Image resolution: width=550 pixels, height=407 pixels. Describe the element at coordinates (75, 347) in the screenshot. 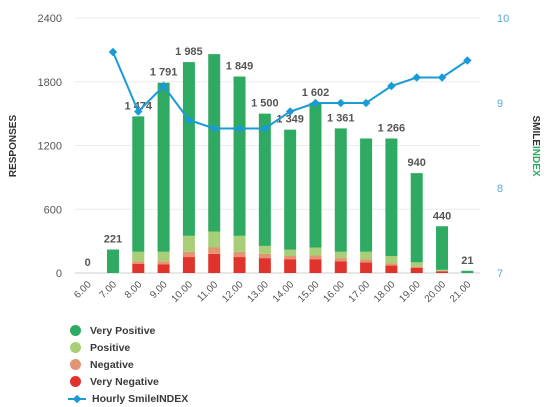

I see `legend-swatch-positive` at that location.